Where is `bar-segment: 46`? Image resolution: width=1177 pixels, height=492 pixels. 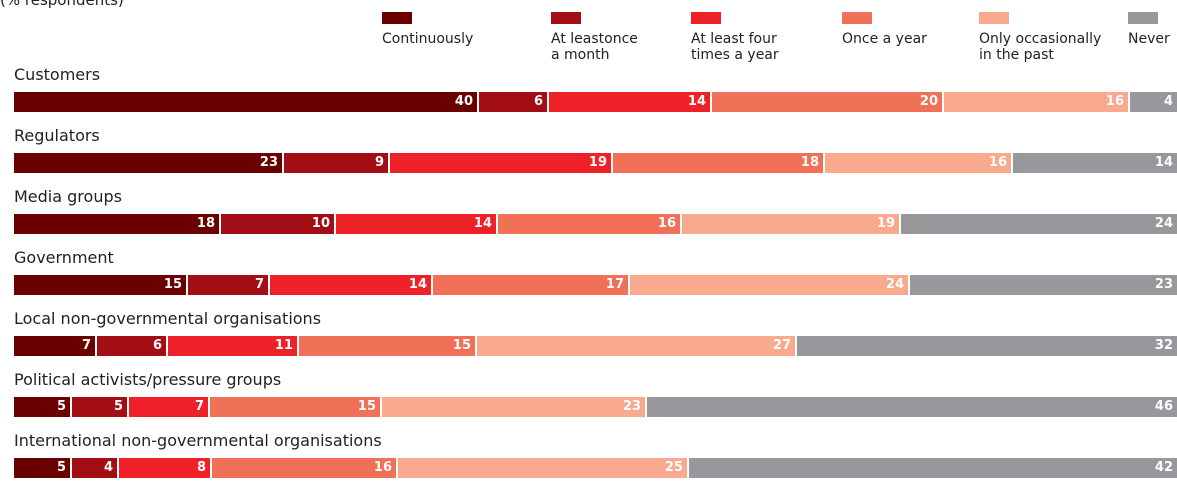 bar-segment: 46 is located at coordinates (912, 407).